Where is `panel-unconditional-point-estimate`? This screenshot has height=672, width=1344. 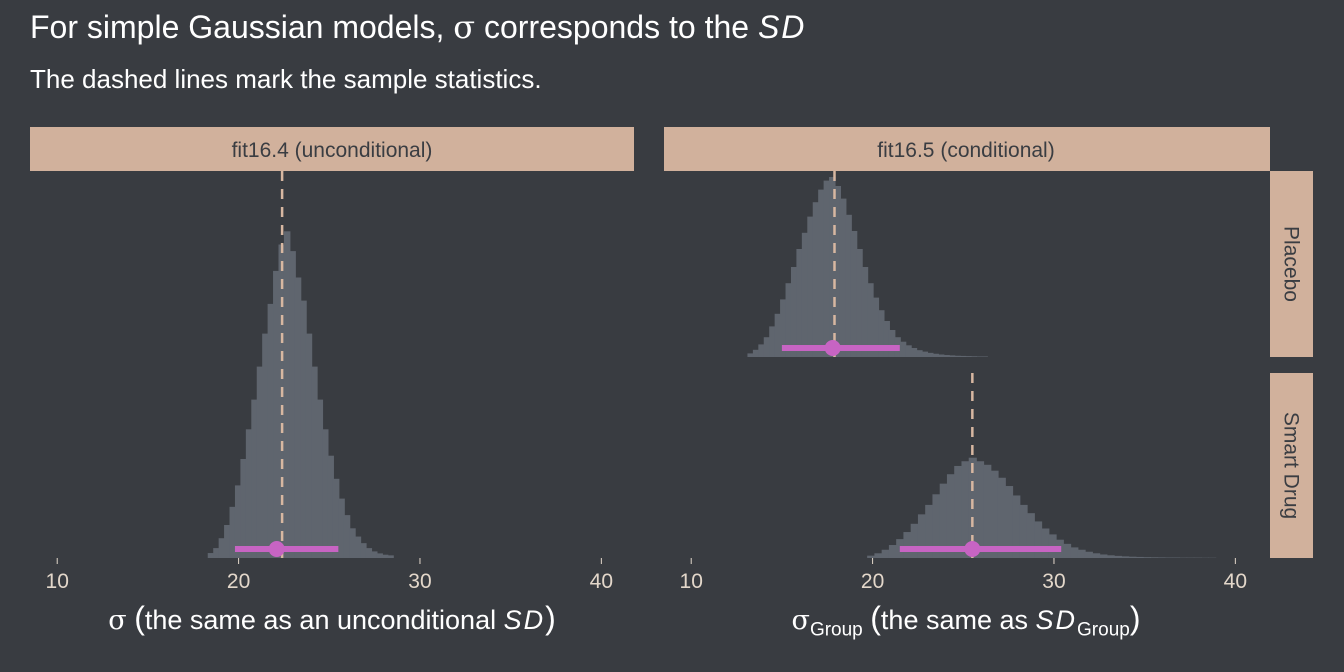 panel-unconditional-point-estimate is located at coordinates (276, 549).